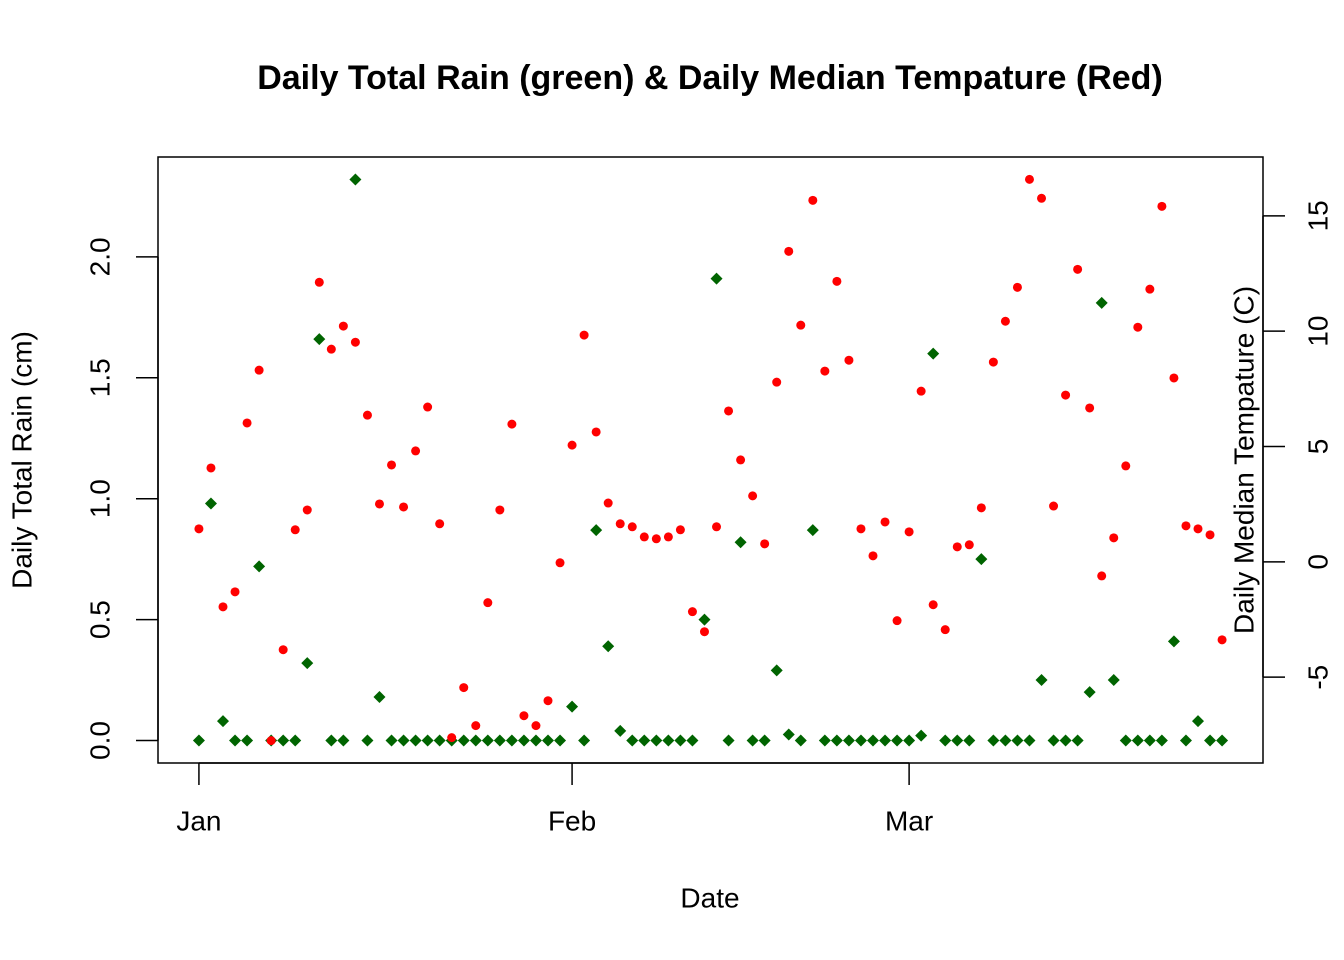 Image resolution: width=1344 pixels, height=960 pixels. I want to click on y-tick-label: 0.0, so click(99, 740).